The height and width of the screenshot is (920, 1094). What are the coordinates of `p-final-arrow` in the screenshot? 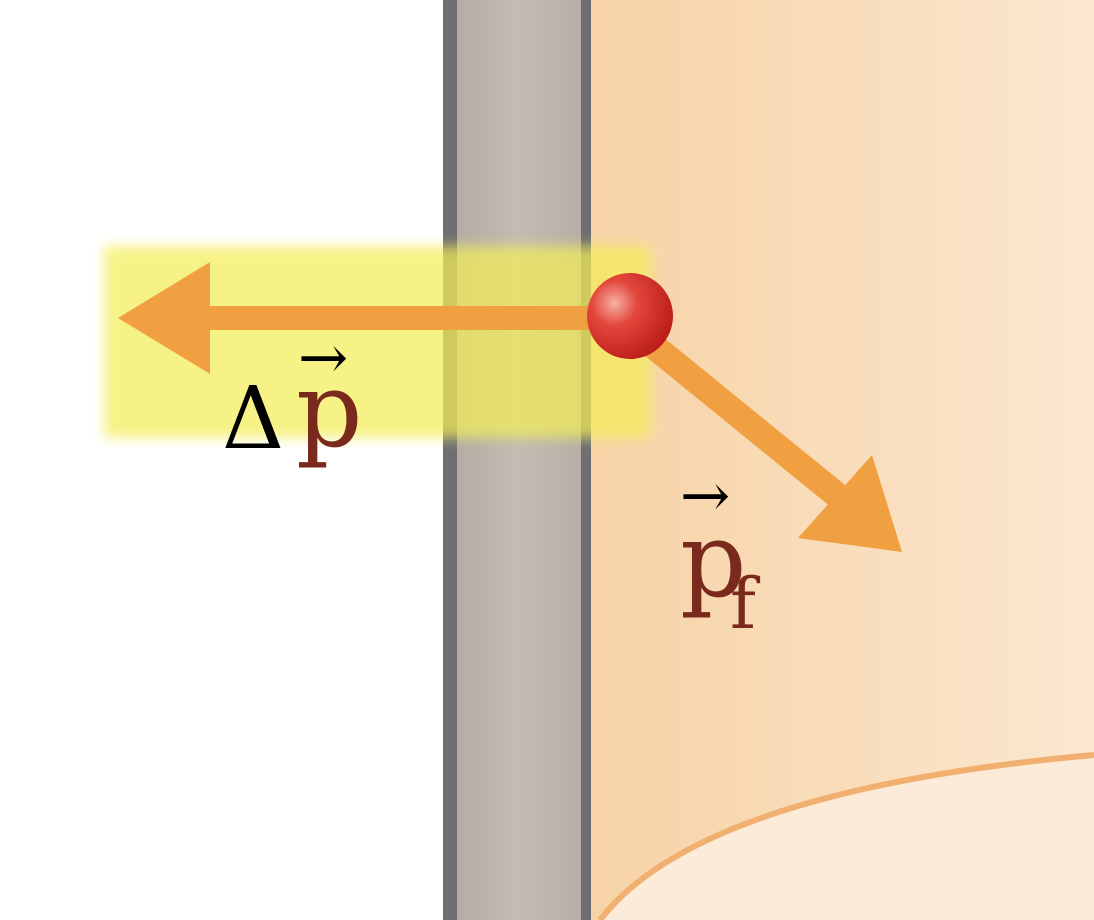 It's located at (766, 438).